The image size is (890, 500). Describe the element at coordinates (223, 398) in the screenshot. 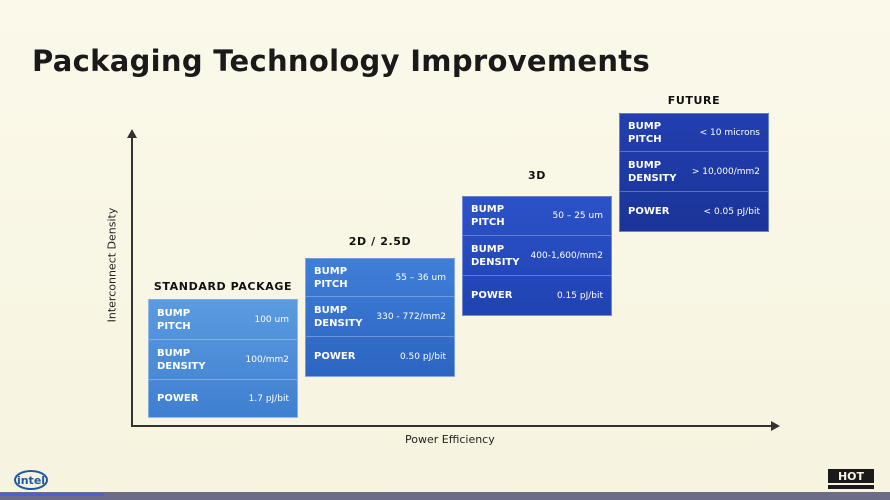

I see `stage-row: POWER 1.7 pJ/bit` at that location.